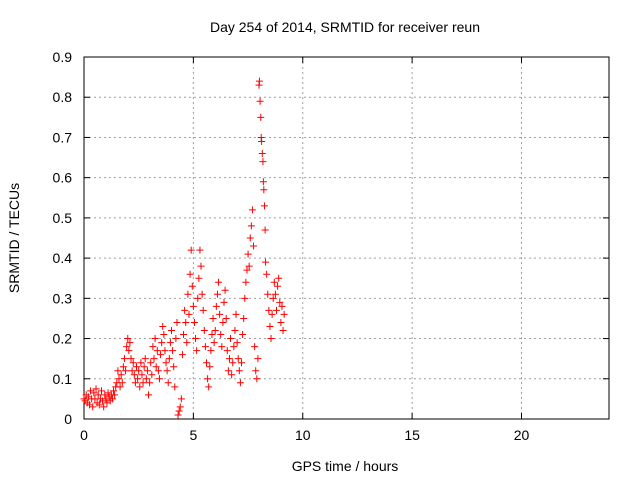  I want to click on y-tick-label: 0.6, so click(63, 178).